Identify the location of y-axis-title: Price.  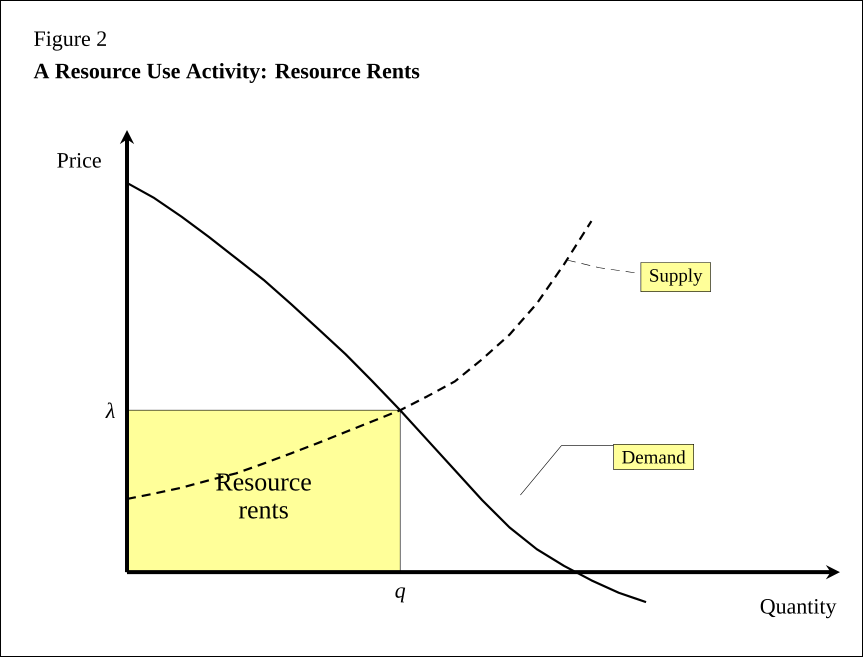
(79, 160).